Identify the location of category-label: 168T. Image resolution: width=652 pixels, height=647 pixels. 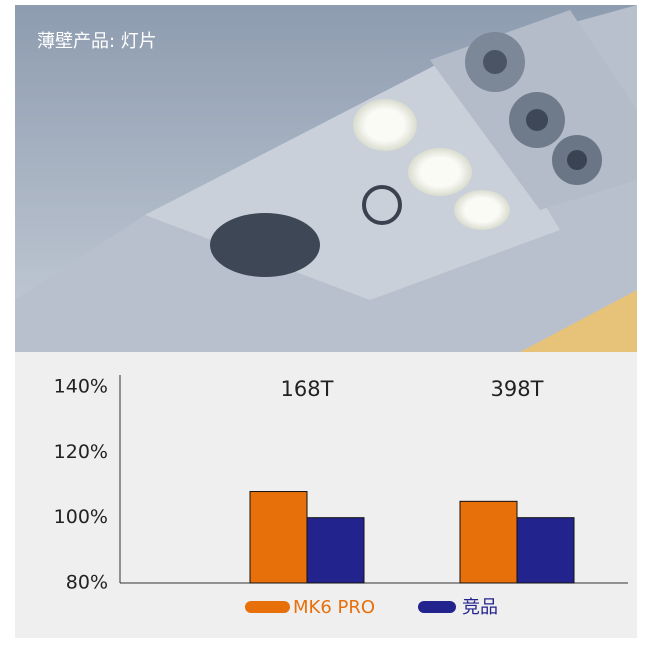
(307, 389).